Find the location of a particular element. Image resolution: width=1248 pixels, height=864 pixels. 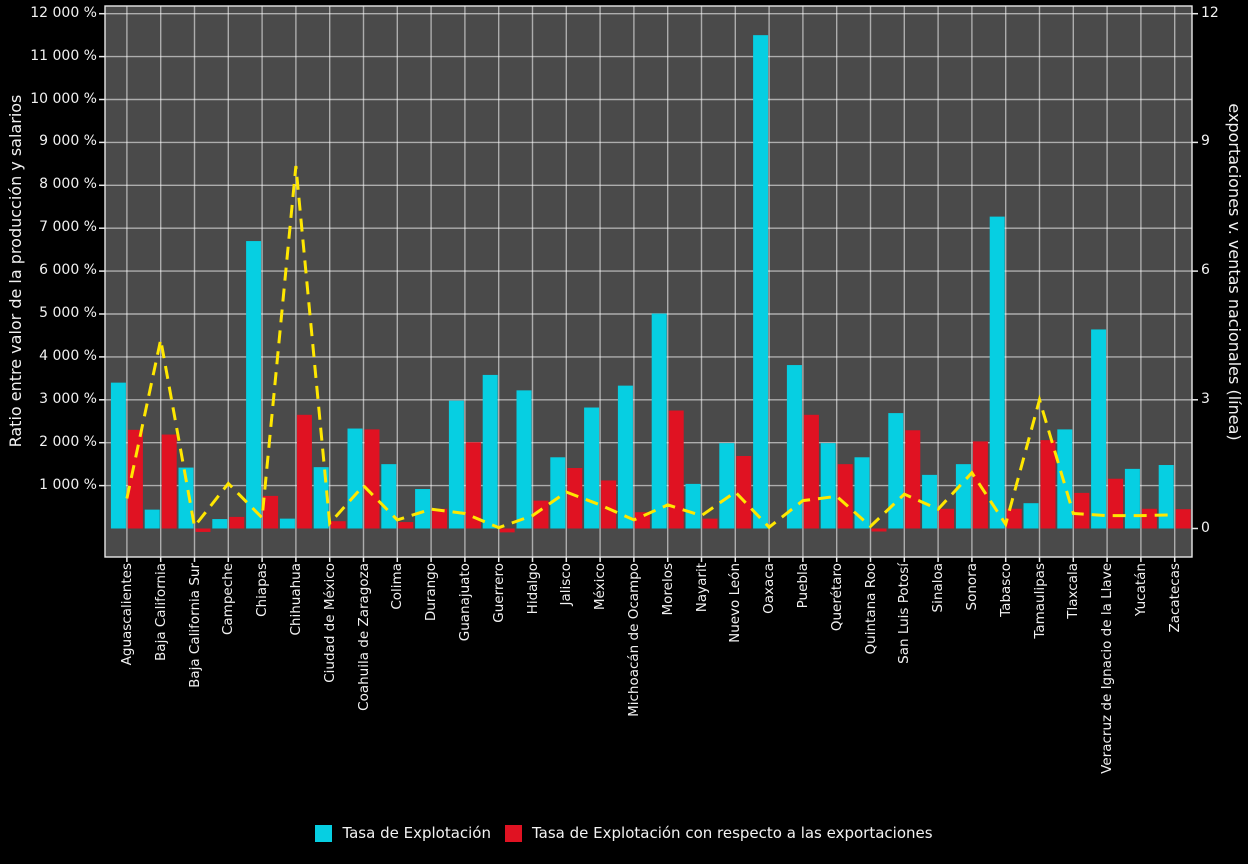

legend-swatch-cyan is located at coordinates (324, 833).